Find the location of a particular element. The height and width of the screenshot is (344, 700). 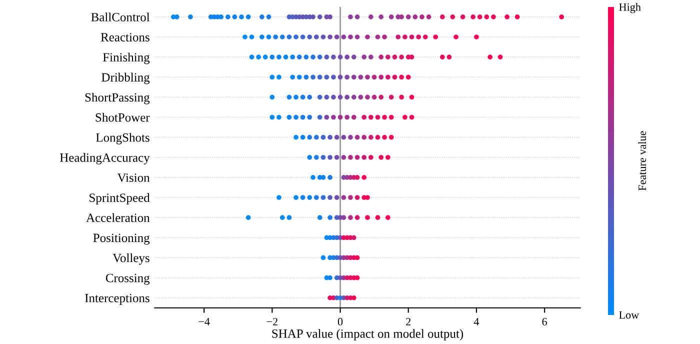

y-tick-label: Reactions is located at coordinates (125, 37).